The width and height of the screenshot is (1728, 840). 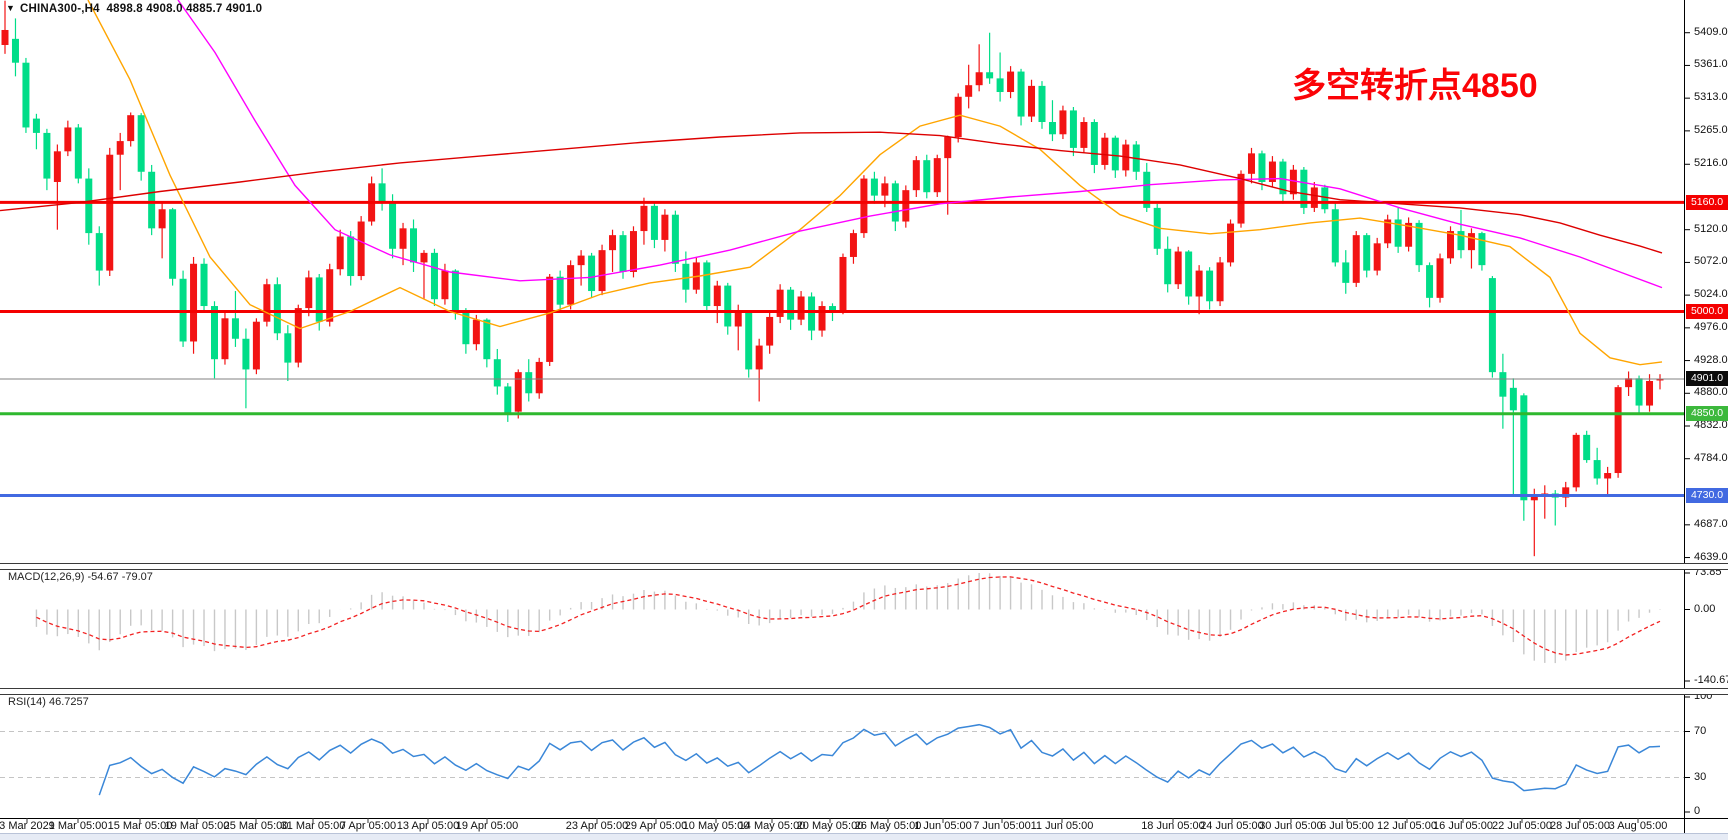 What do you see at coordinates (256, 826) in the screenshot?
I see `time-tick-label: 25 Mar 05:00` at bounding box center [256, 826].